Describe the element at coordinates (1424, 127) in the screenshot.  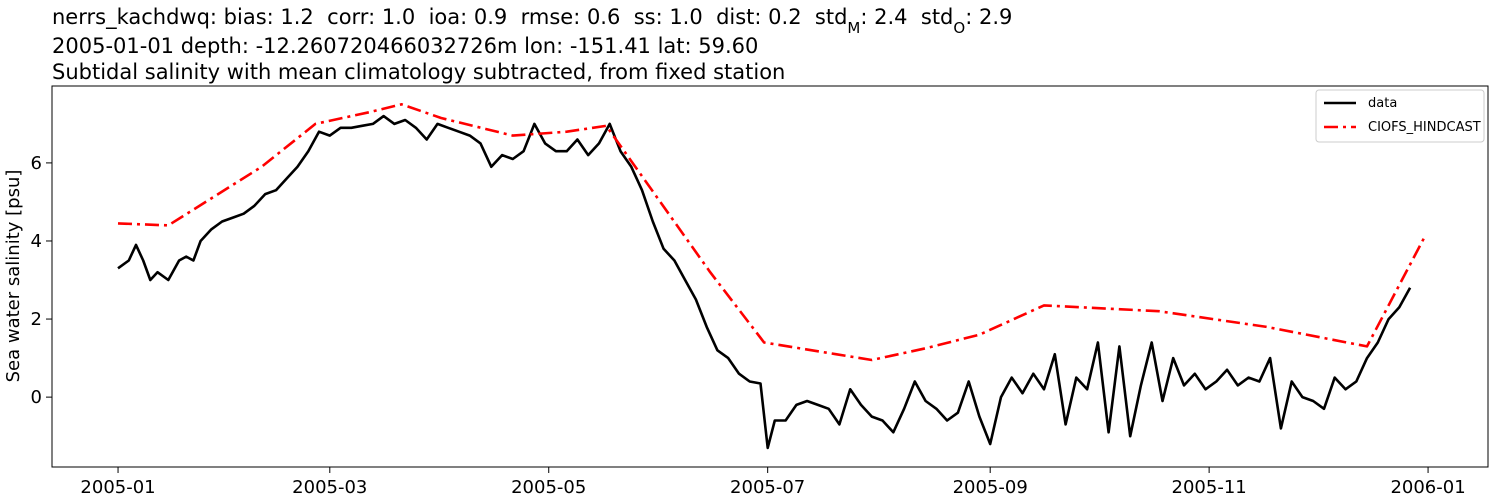
I see `legend-label: CIOFS_HINDCAST` at that location.